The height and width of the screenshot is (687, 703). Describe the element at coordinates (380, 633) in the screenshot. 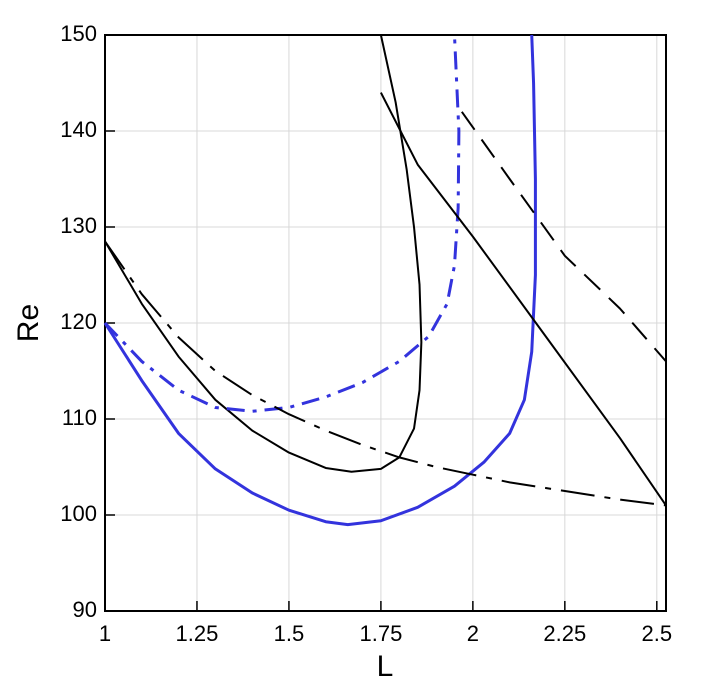

I see `x-tick-label: 1.75` at that location.